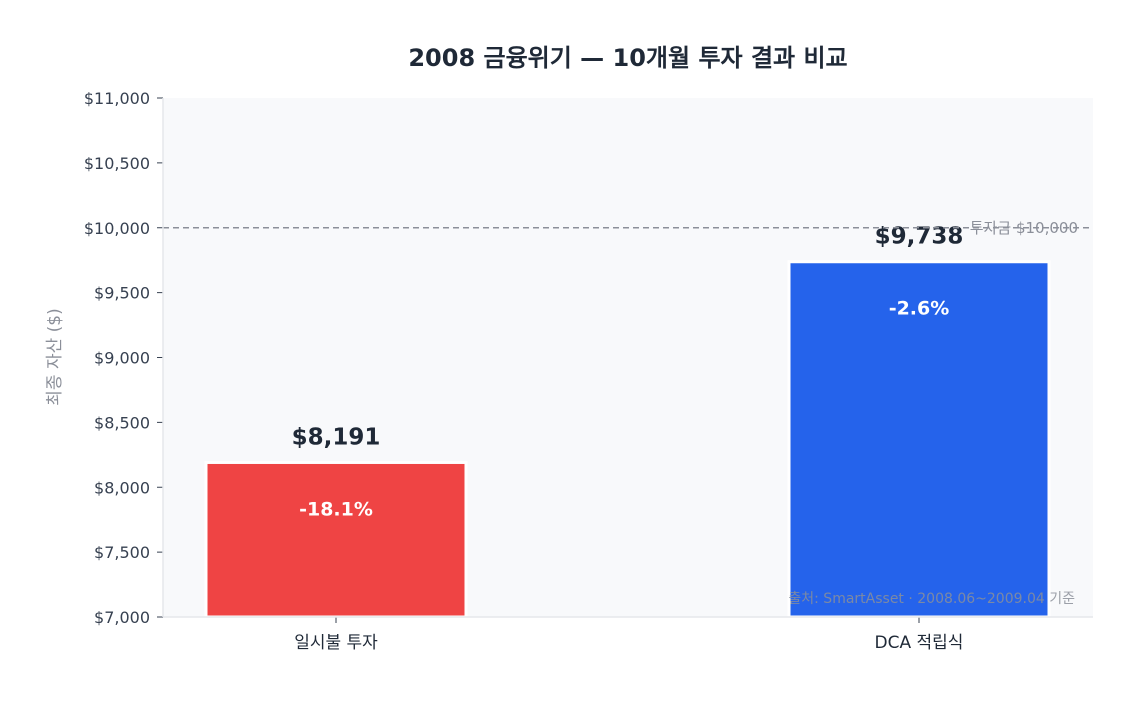  I want to click on y-tick-label: $8,500, so click(122, 422).